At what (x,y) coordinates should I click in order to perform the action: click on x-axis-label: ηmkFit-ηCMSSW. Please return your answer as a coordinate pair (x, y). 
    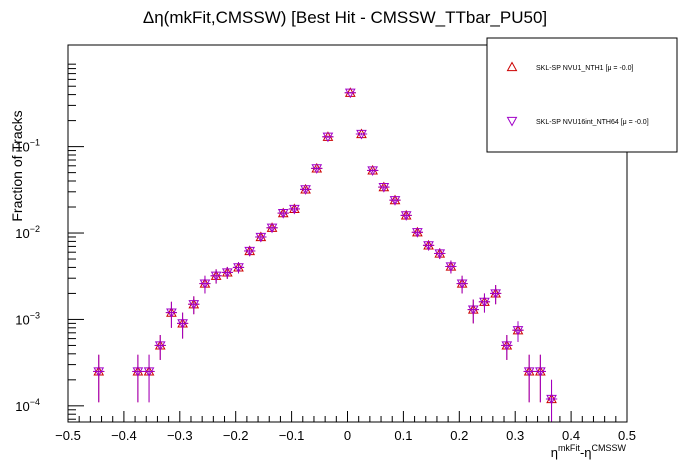
    Looking at the image, I should click on (589, 451).